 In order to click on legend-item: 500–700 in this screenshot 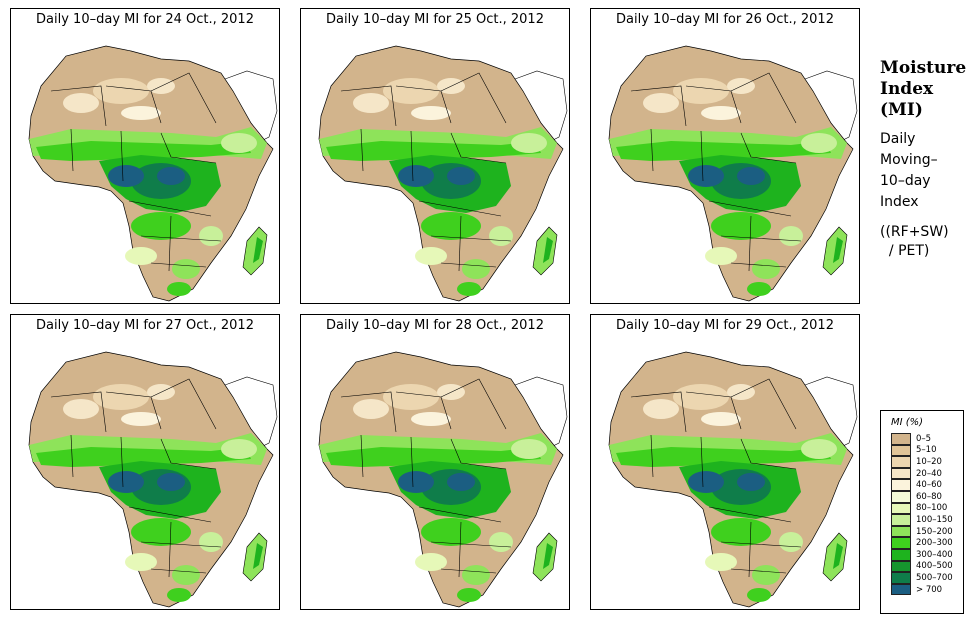, I will do `click(922, 578)`.